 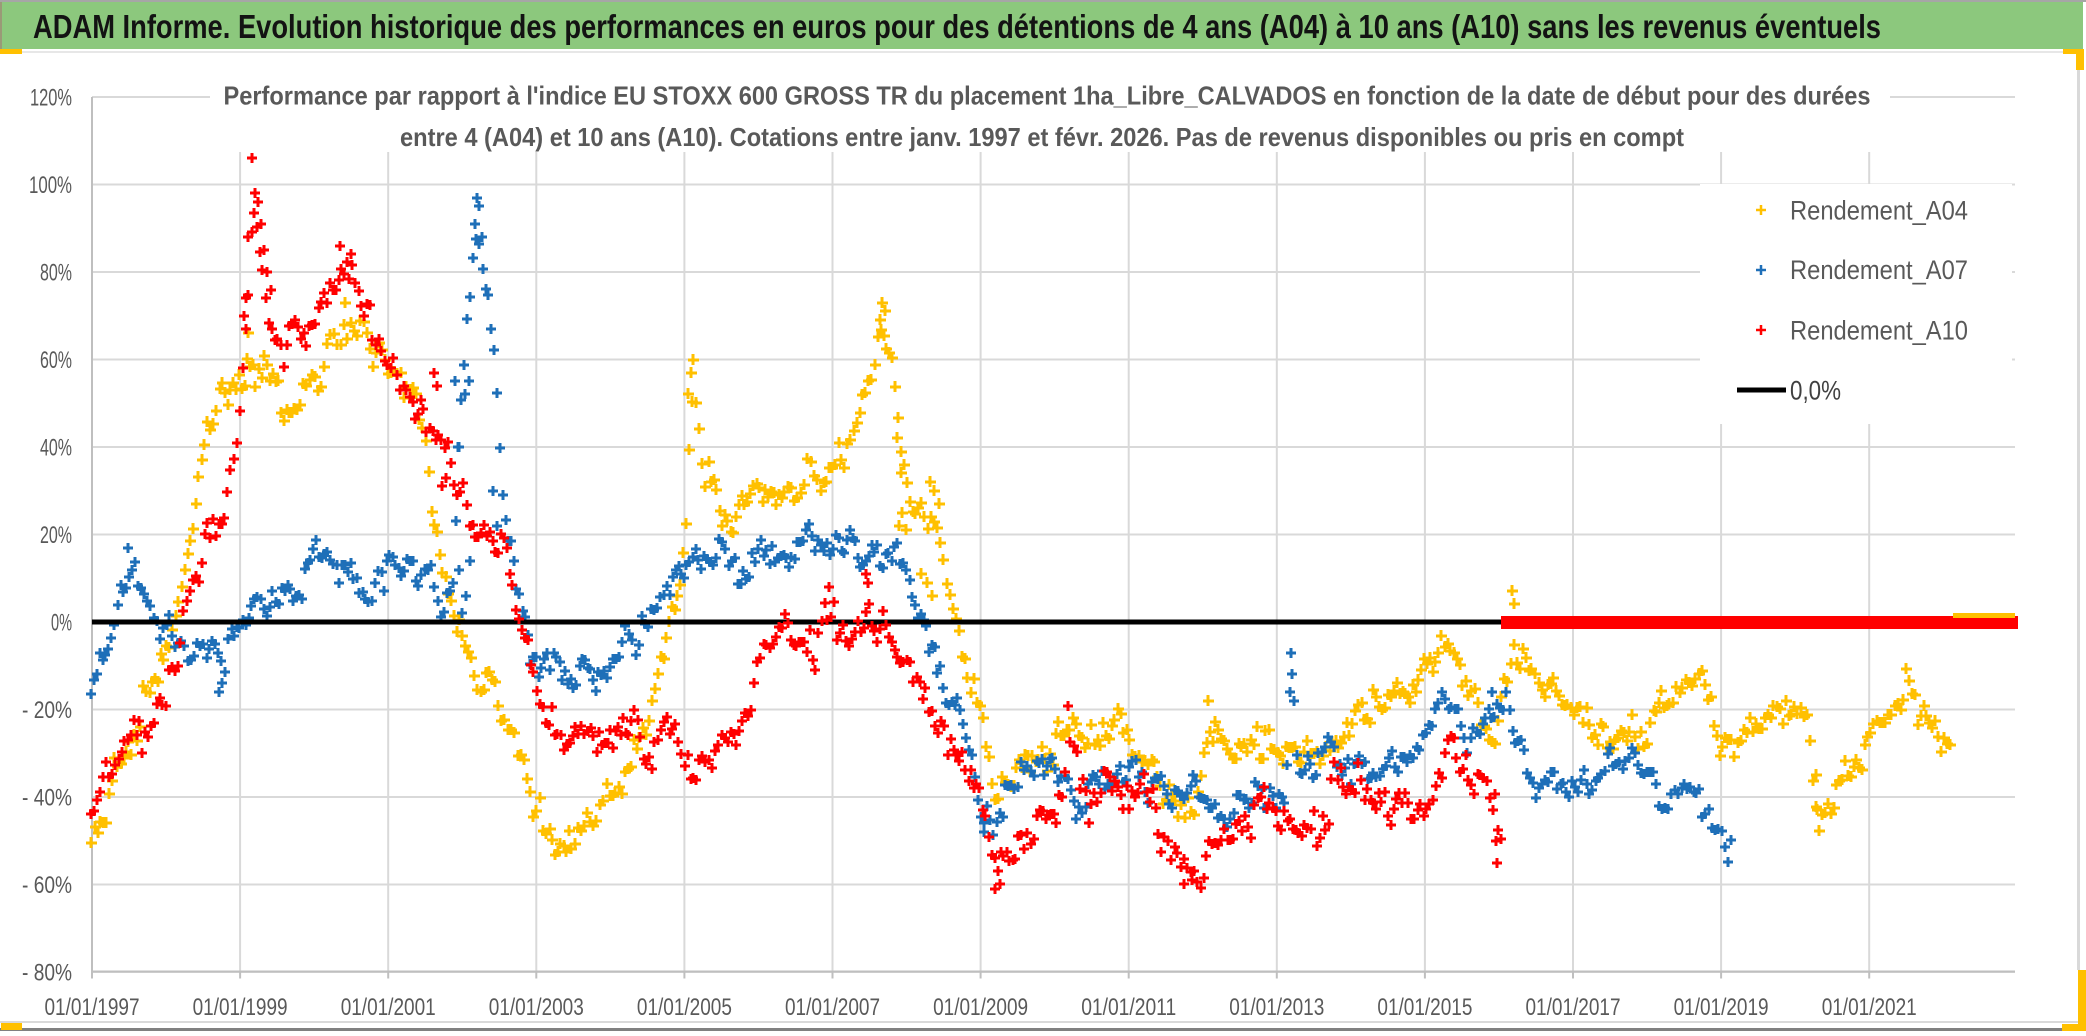 What do you see at coordinates (980, 1007) in the screenshot?
I see `svg-text: 01/01/2009` at bounding box center [980, 1007].